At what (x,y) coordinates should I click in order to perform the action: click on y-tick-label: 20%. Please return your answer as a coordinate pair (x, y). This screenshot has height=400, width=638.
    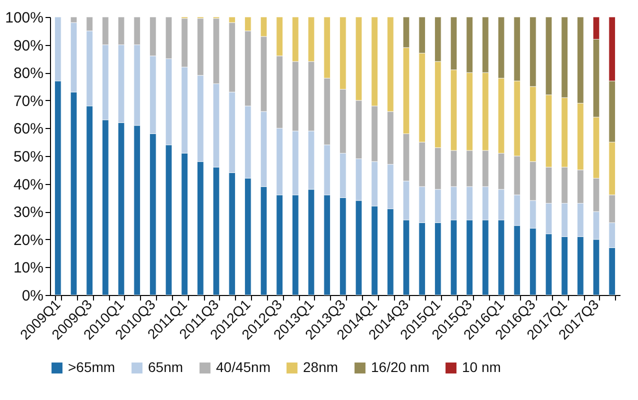
    Looking at the image, I should click on (28, 240).